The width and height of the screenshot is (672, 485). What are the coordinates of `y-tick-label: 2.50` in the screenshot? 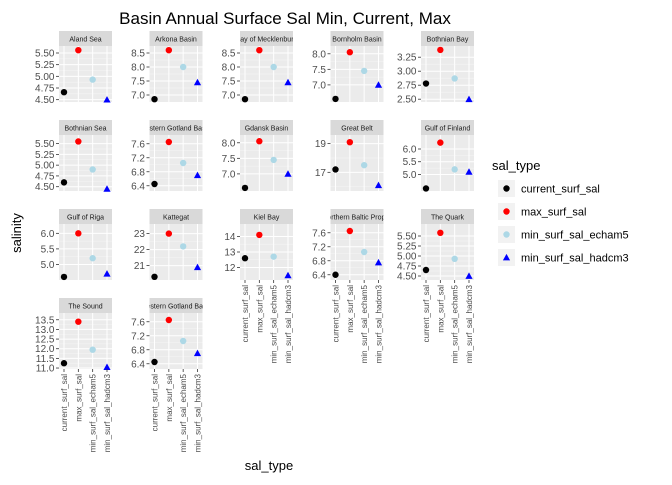 It's located at (407, 100).